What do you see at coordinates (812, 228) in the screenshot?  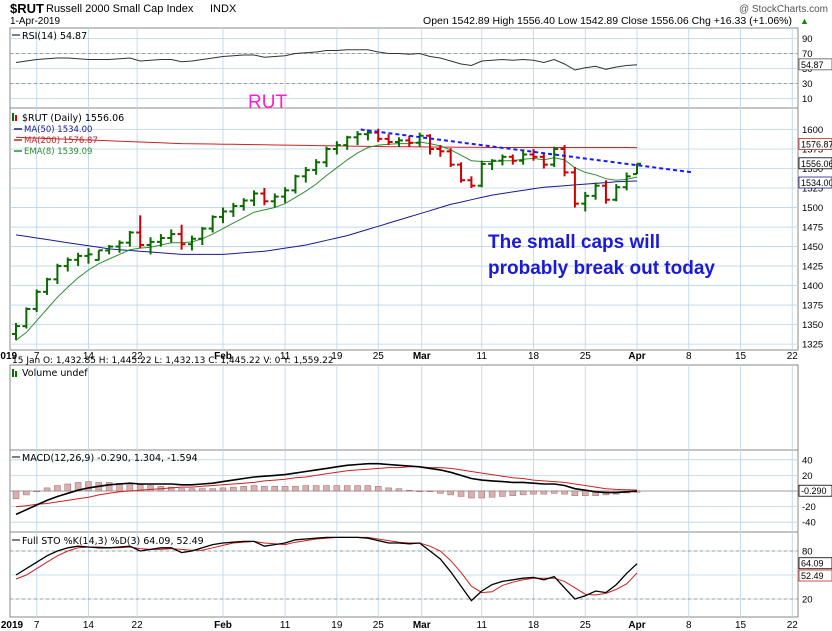 I see `price-tick-1475: 1475` at bounding box center [812, 228].